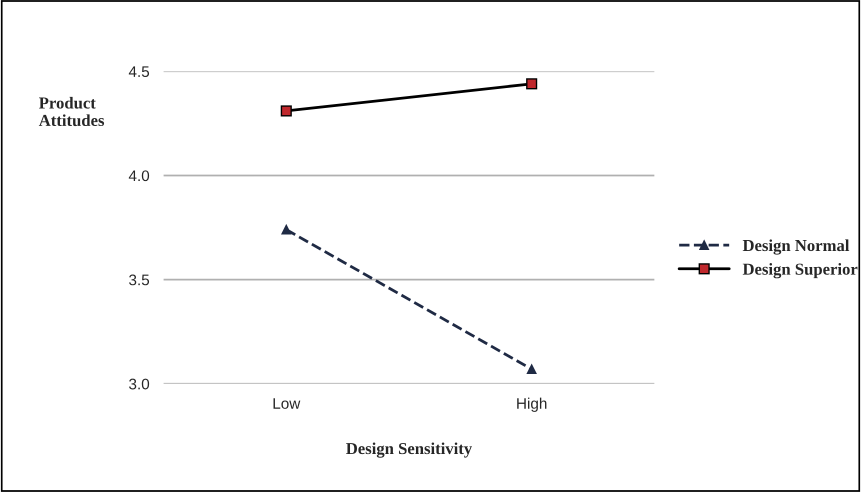  I want to click on y-tick-label: 4.5, so click(139, 72).